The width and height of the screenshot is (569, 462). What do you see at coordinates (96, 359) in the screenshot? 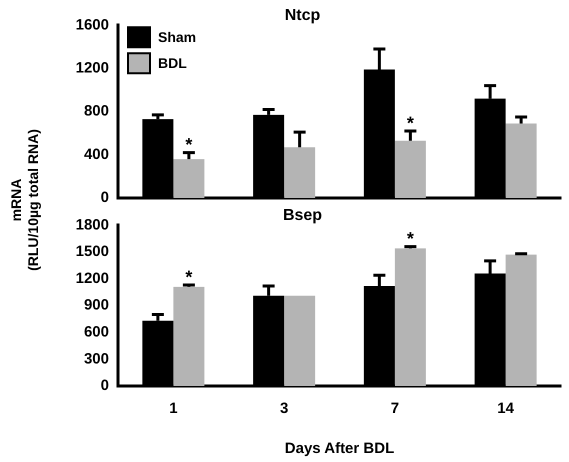
I see `y-tick-label: 300` at bounding box center [96, 359].